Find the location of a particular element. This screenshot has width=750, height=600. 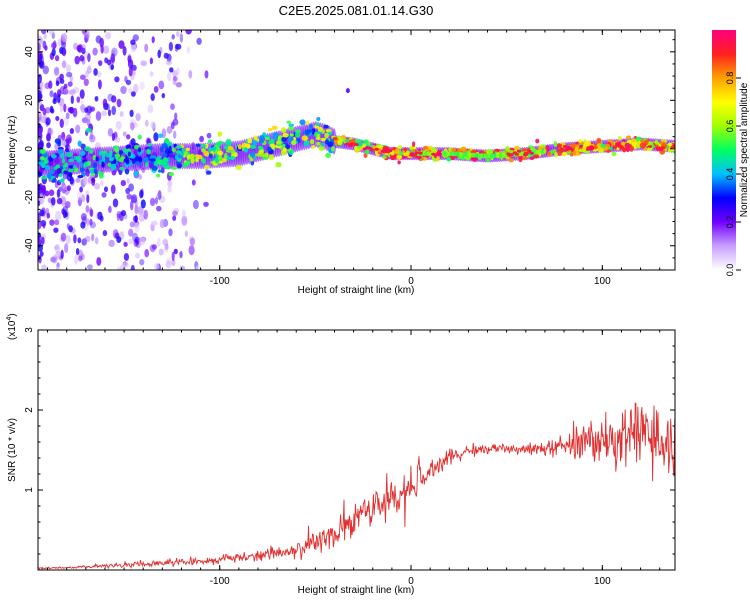

y-tick-label: 0 is located at coordinates (29, 149).